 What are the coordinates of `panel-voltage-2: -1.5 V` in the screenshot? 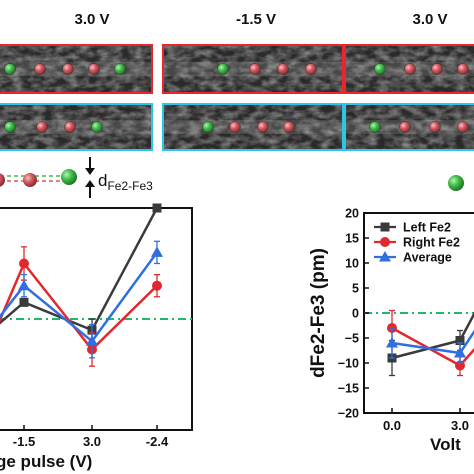 It's located at (256, 19).